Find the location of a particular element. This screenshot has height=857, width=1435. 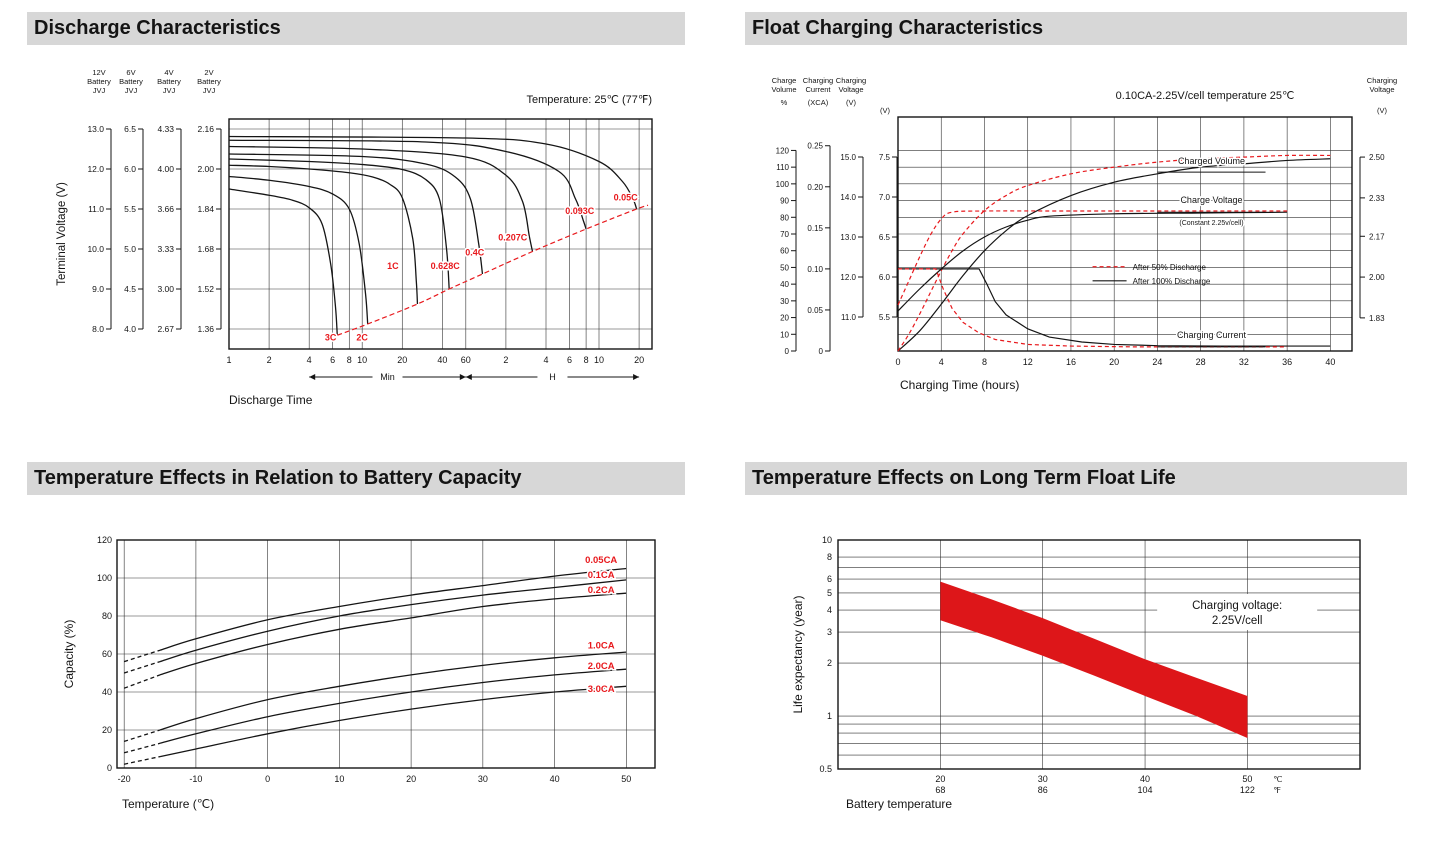

svg-text: 1C is located at coordinates (393, 266).